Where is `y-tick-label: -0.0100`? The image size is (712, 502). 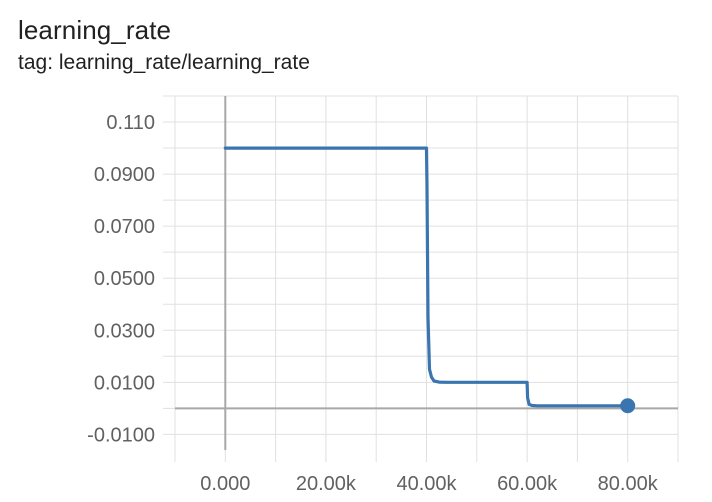
y-tick-label: -0.0100 is located at coordinates (121, 435).